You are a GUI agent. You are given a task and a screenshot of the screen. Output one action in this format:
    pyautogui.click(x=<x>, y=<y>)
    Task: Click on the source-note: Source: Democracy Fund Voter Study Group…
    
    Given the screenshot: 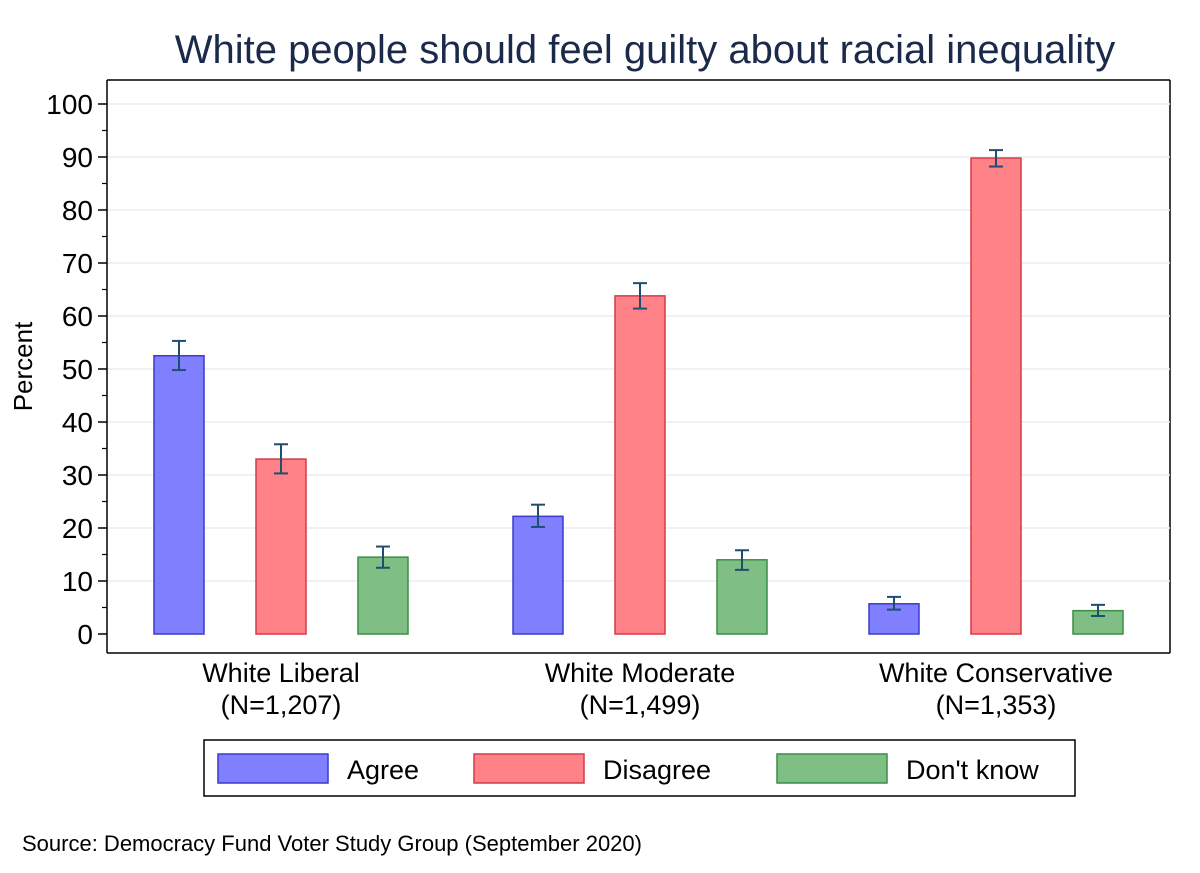 What is the action you would take?
    pyautogui.click(x=332, y=843)
    